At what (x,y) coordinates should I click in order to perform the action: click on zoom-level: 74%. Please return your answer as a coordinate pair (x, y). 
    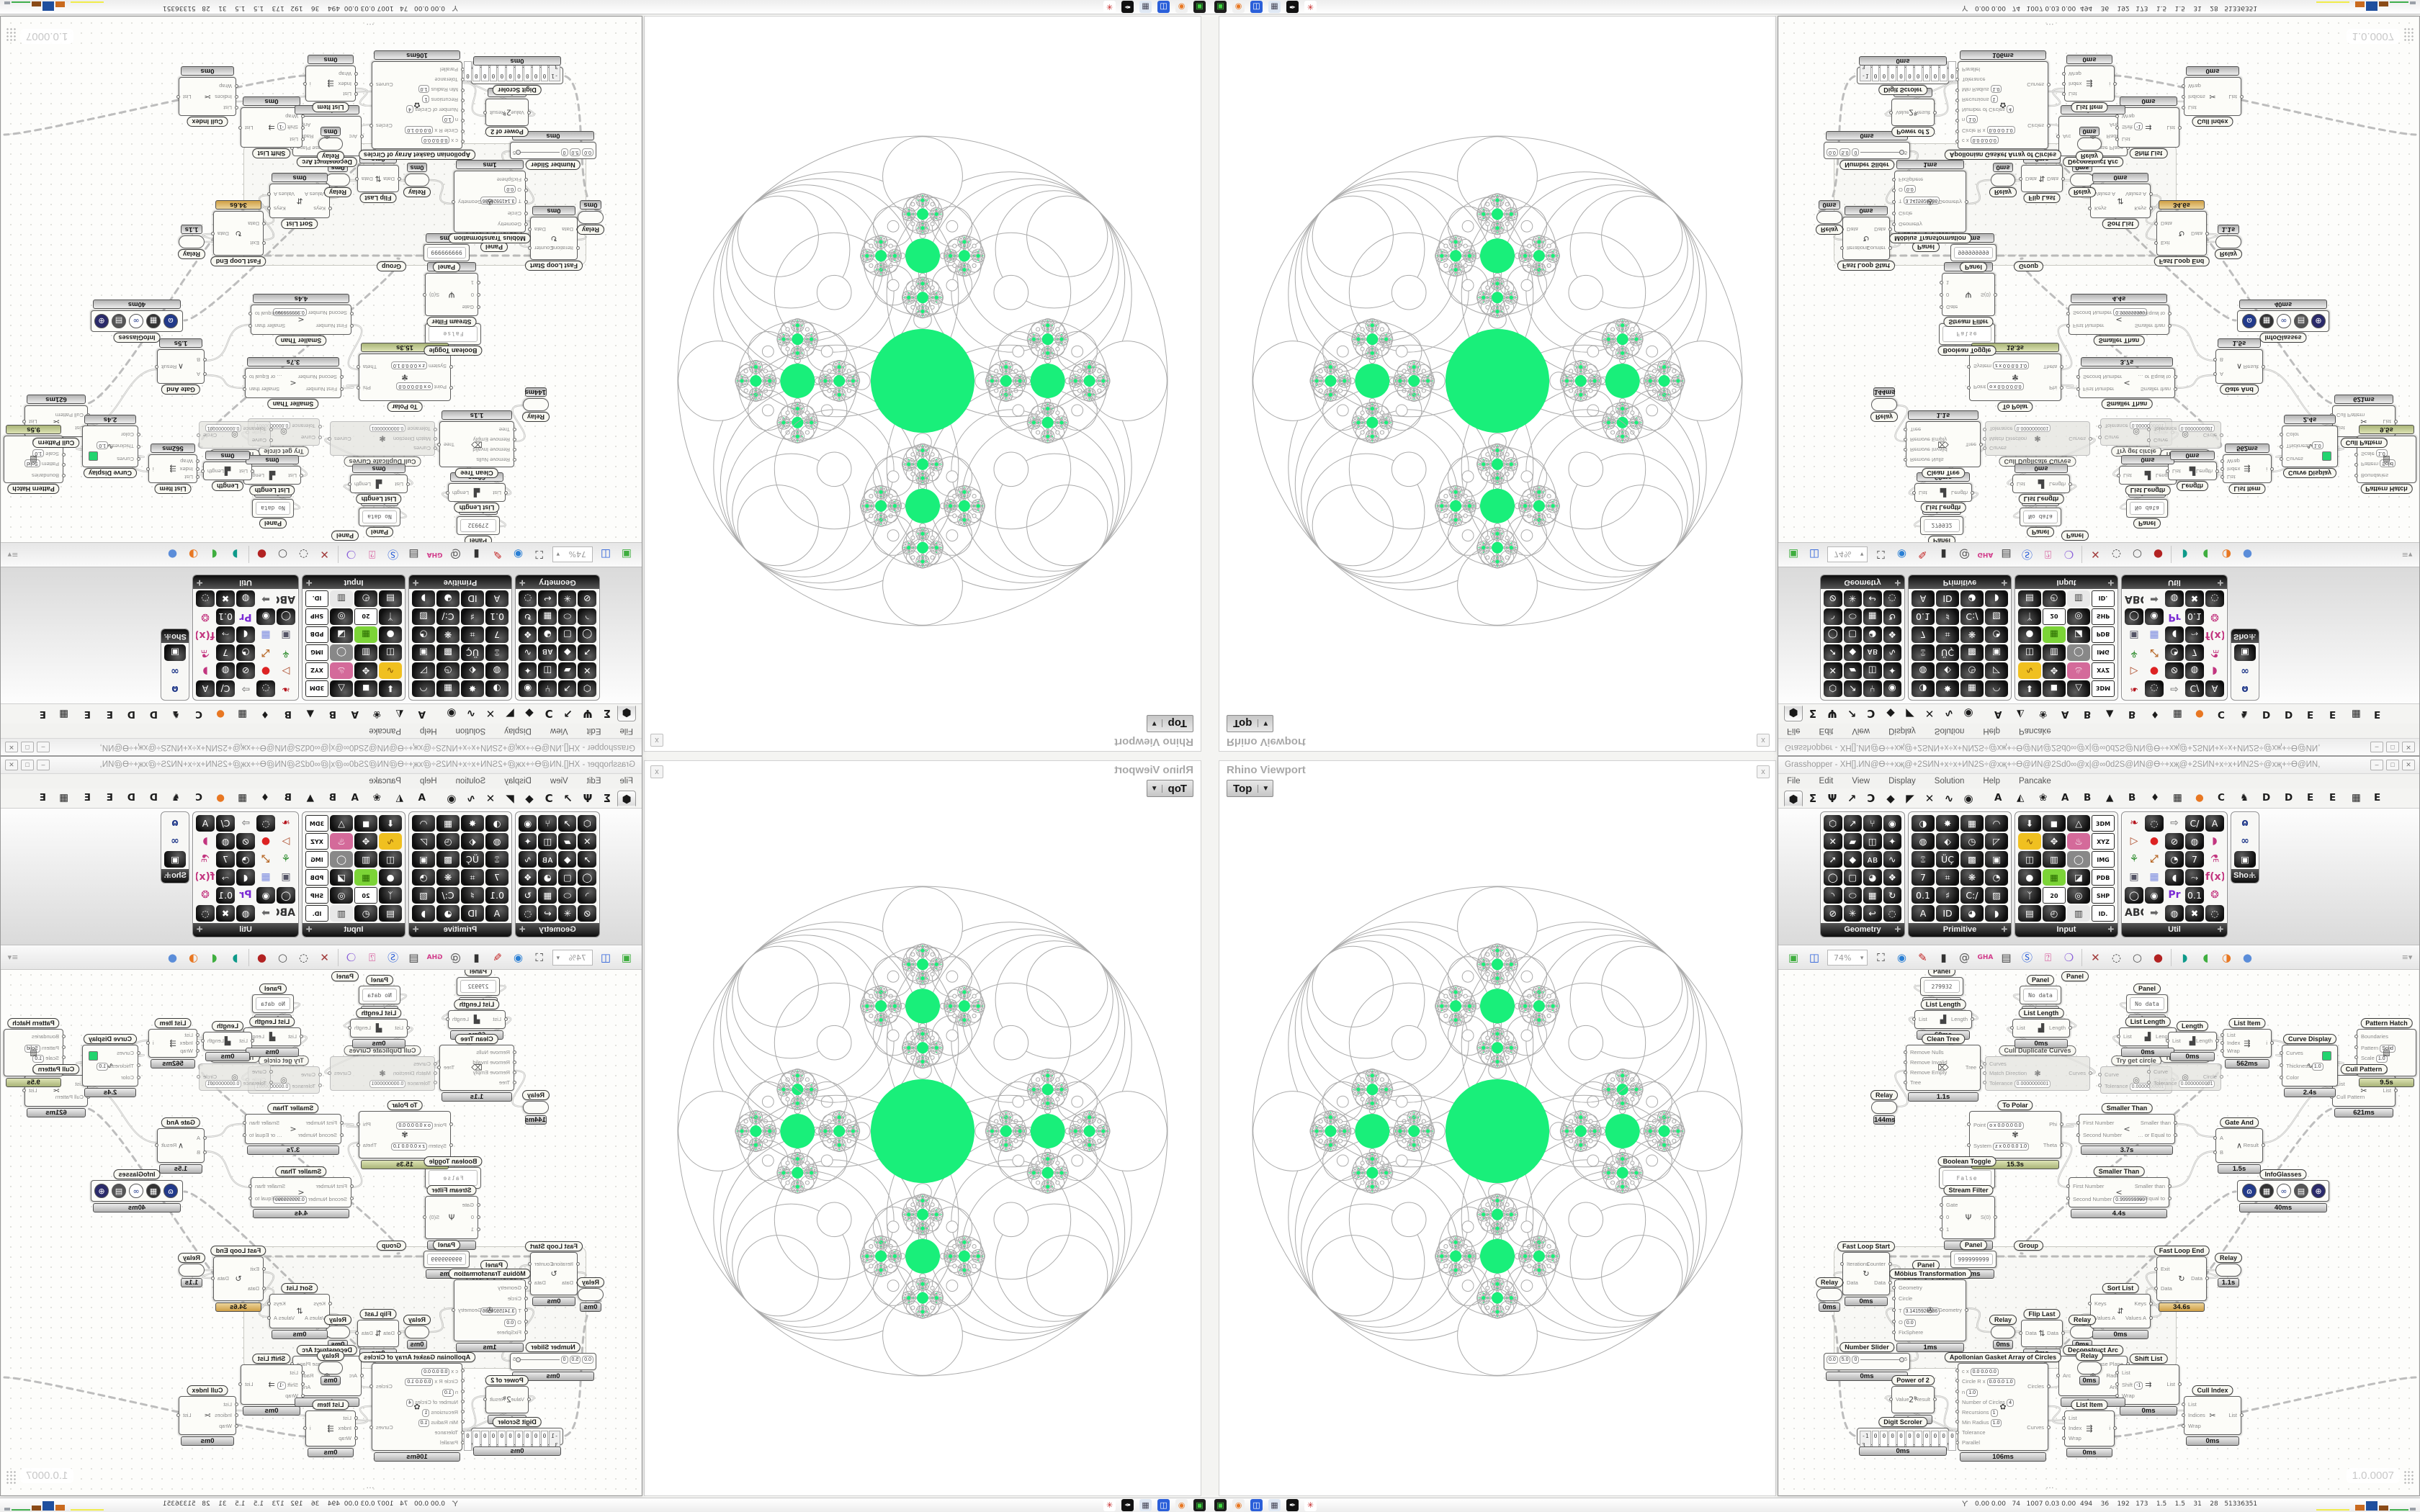
    Looking at the image, I should click on (572, 554).